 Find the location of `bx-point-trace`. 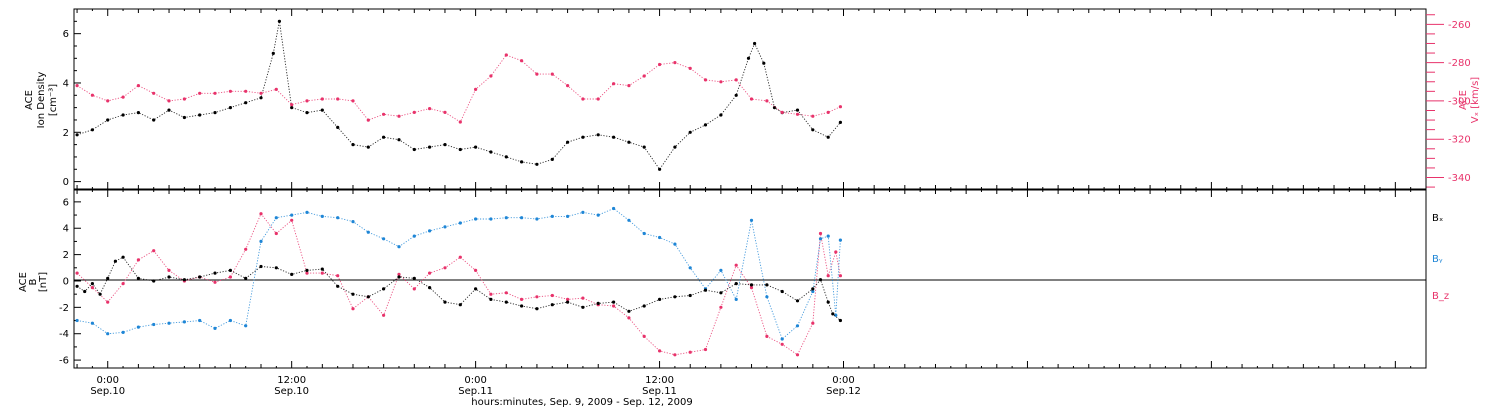

bx-point-trace is located at coordinates (458, 288).